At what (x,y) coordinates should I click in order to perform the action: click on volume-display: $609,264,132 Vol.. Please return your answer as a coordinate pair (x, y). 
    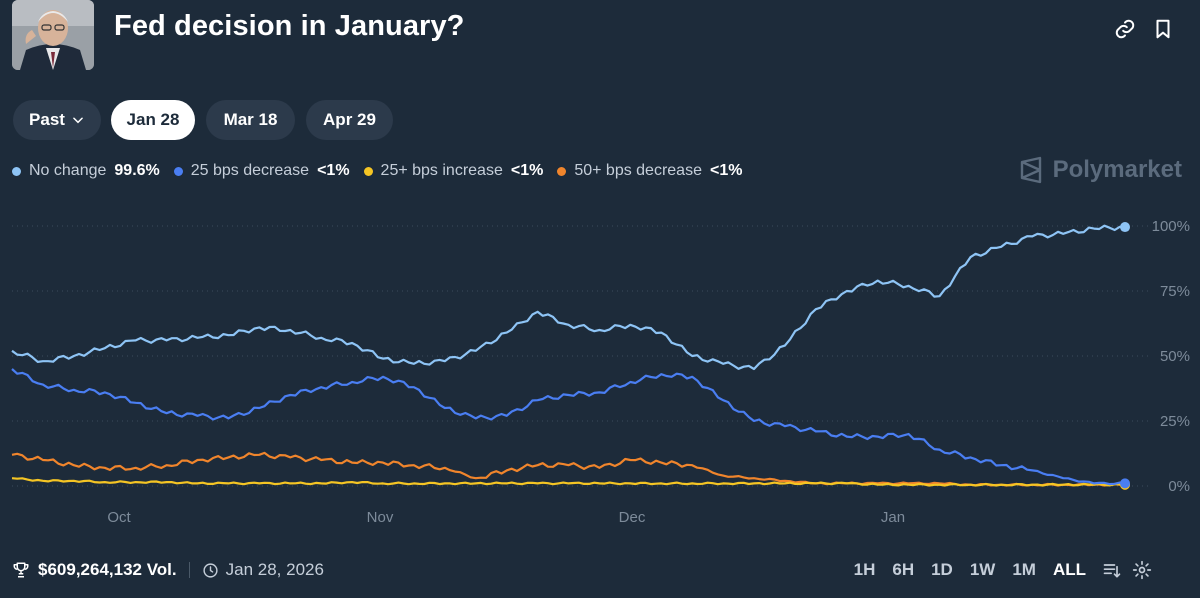
    Looking at the image, I should click on (94, 570).